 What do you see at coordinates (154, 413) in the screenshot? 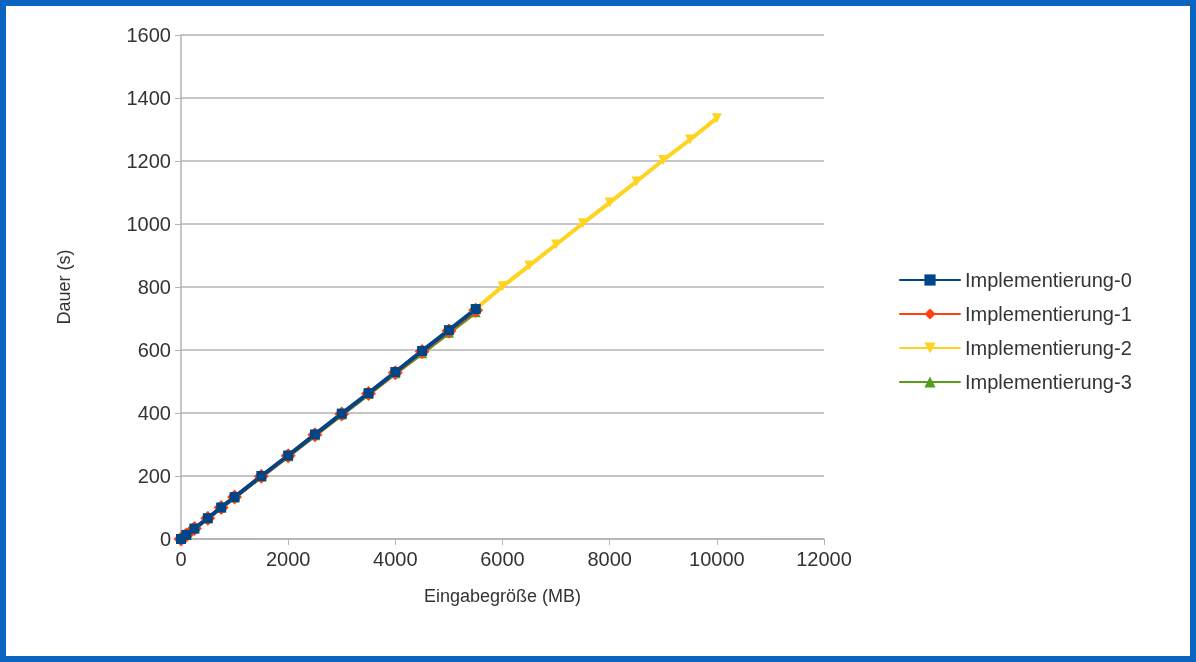
I see `y-tick-label: 400` at bounding box center [154, 413].